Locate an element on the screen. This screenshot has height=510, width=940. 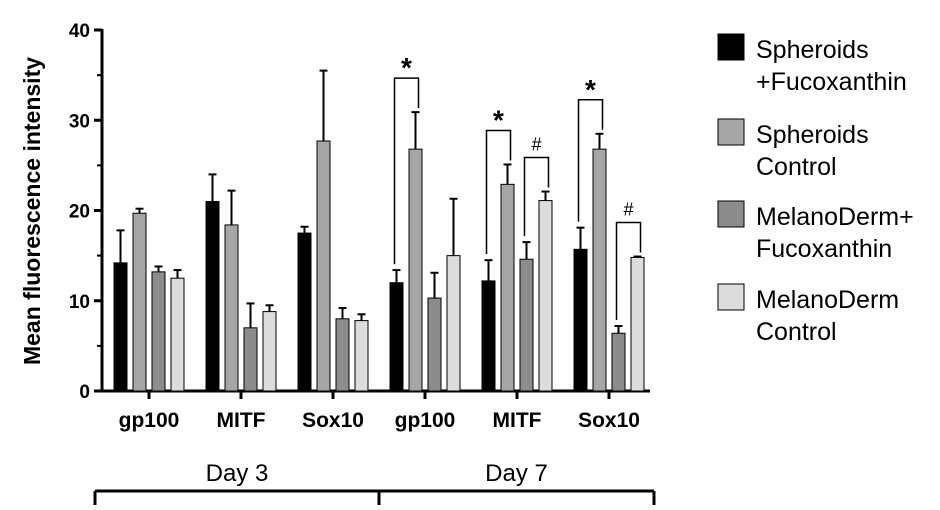
y-tick-label: 0 is located at coordinates (84, 392).